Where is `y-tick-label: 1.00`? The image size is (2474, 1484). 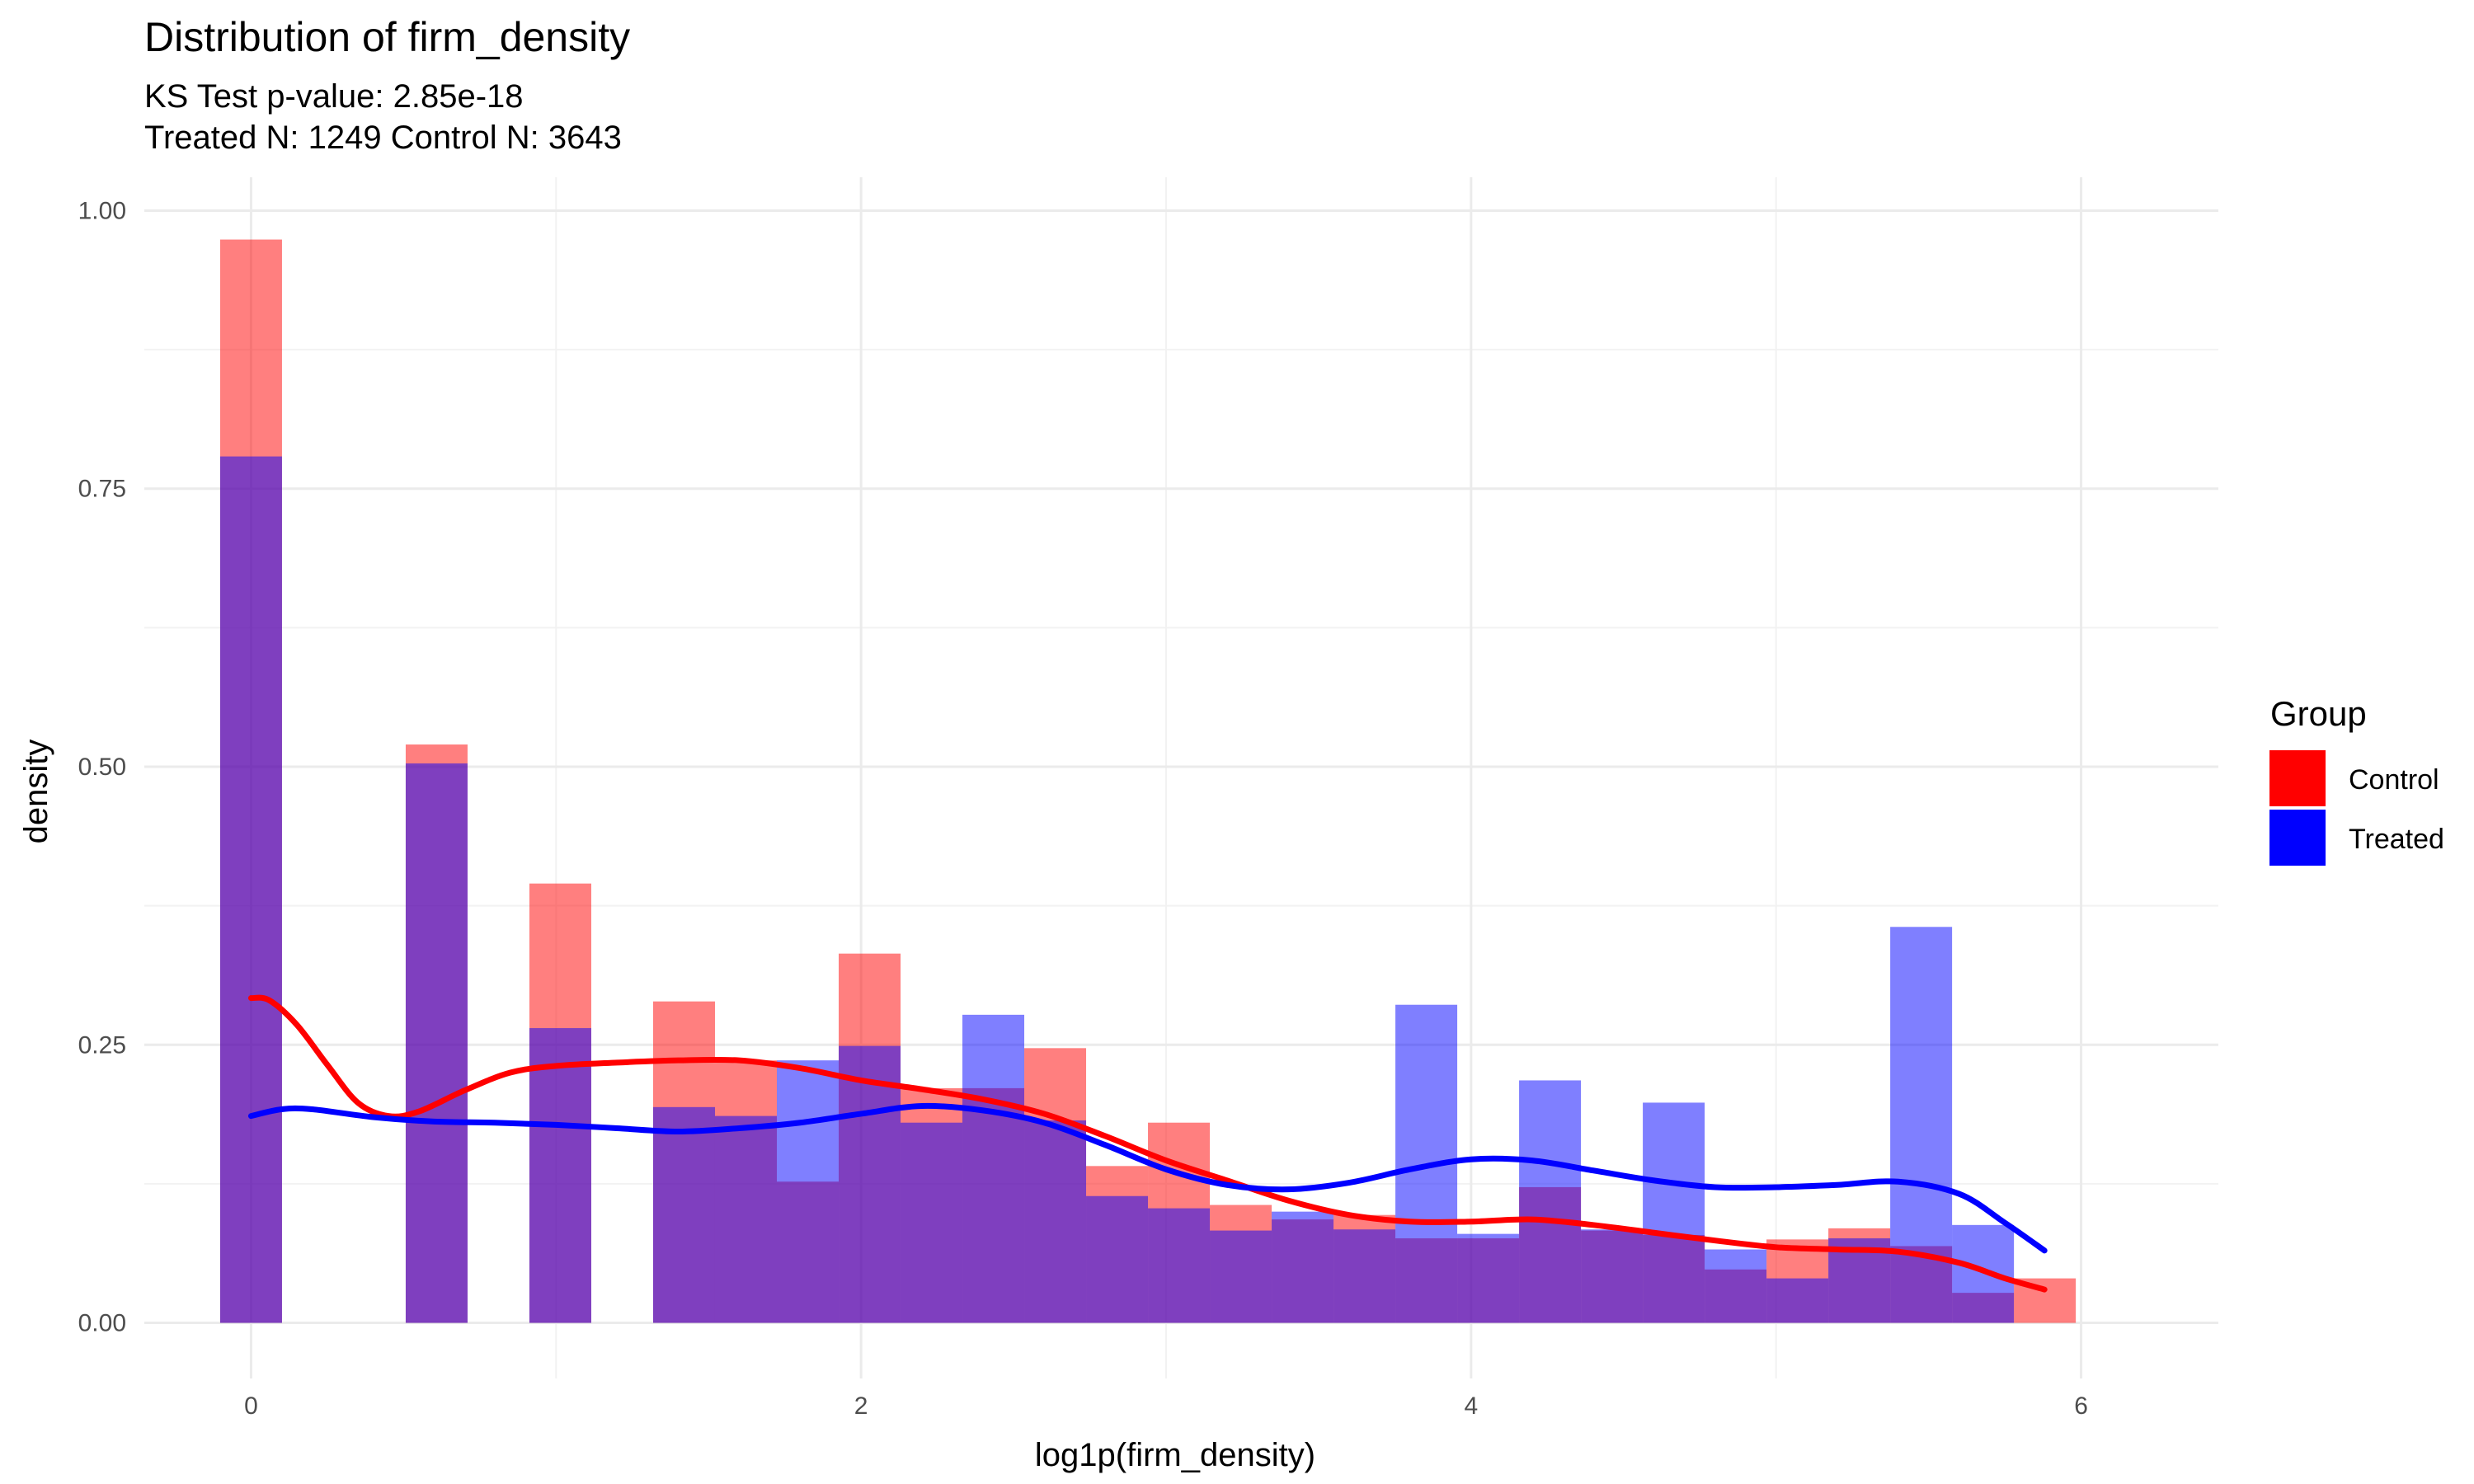 y-tick-label: 1.00 is located at coordinates (102, 210).